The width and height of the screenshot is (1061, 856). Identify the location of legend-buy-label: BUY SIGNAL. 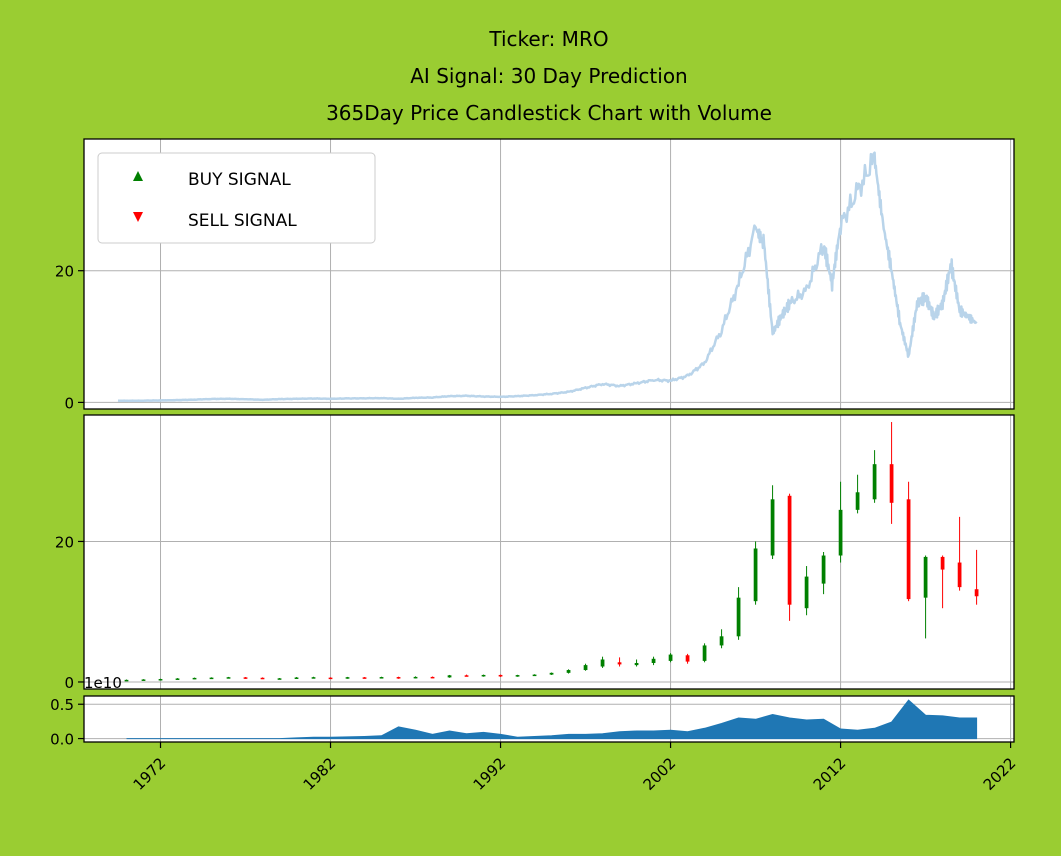
(239, 180).